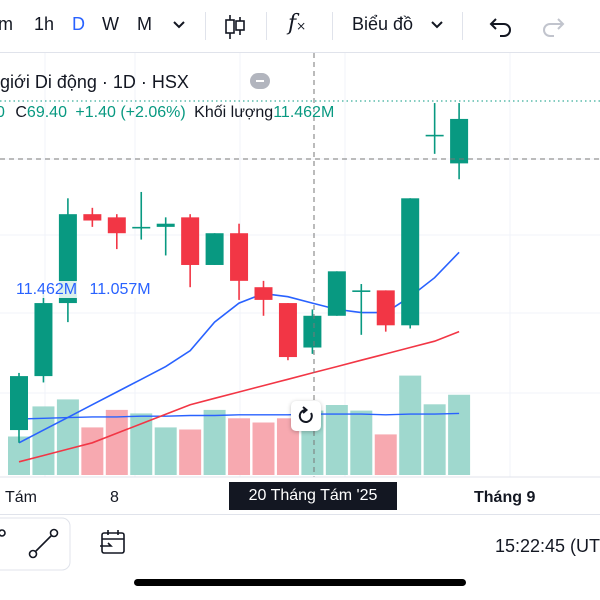 The width and height of the screenshot is (600, 600). What do you see at coordinates (144, 24) in the screenshot?
I see `interval-month: M` at bounding box center [144, 24].